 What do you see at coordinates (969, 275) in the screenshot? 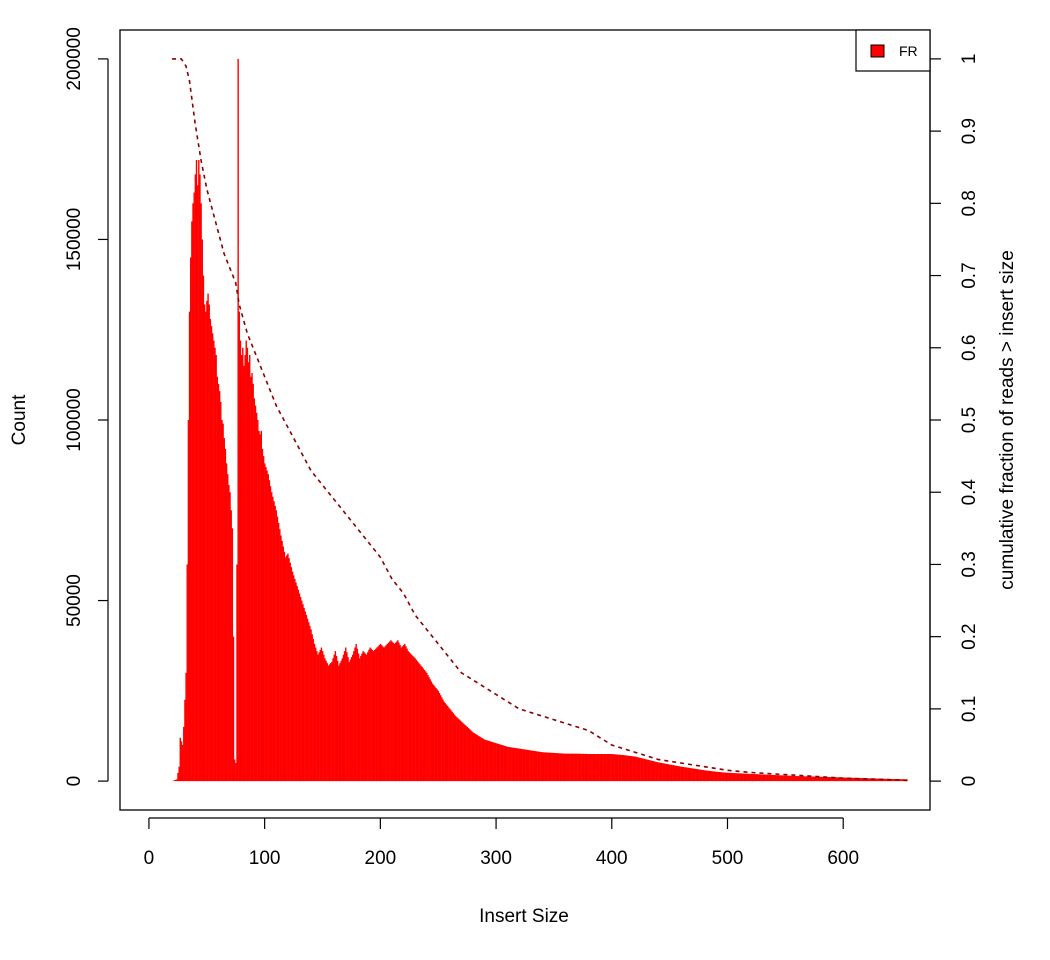
I see `y2-tick-label: 0.7` at bounding box center [969, 275].